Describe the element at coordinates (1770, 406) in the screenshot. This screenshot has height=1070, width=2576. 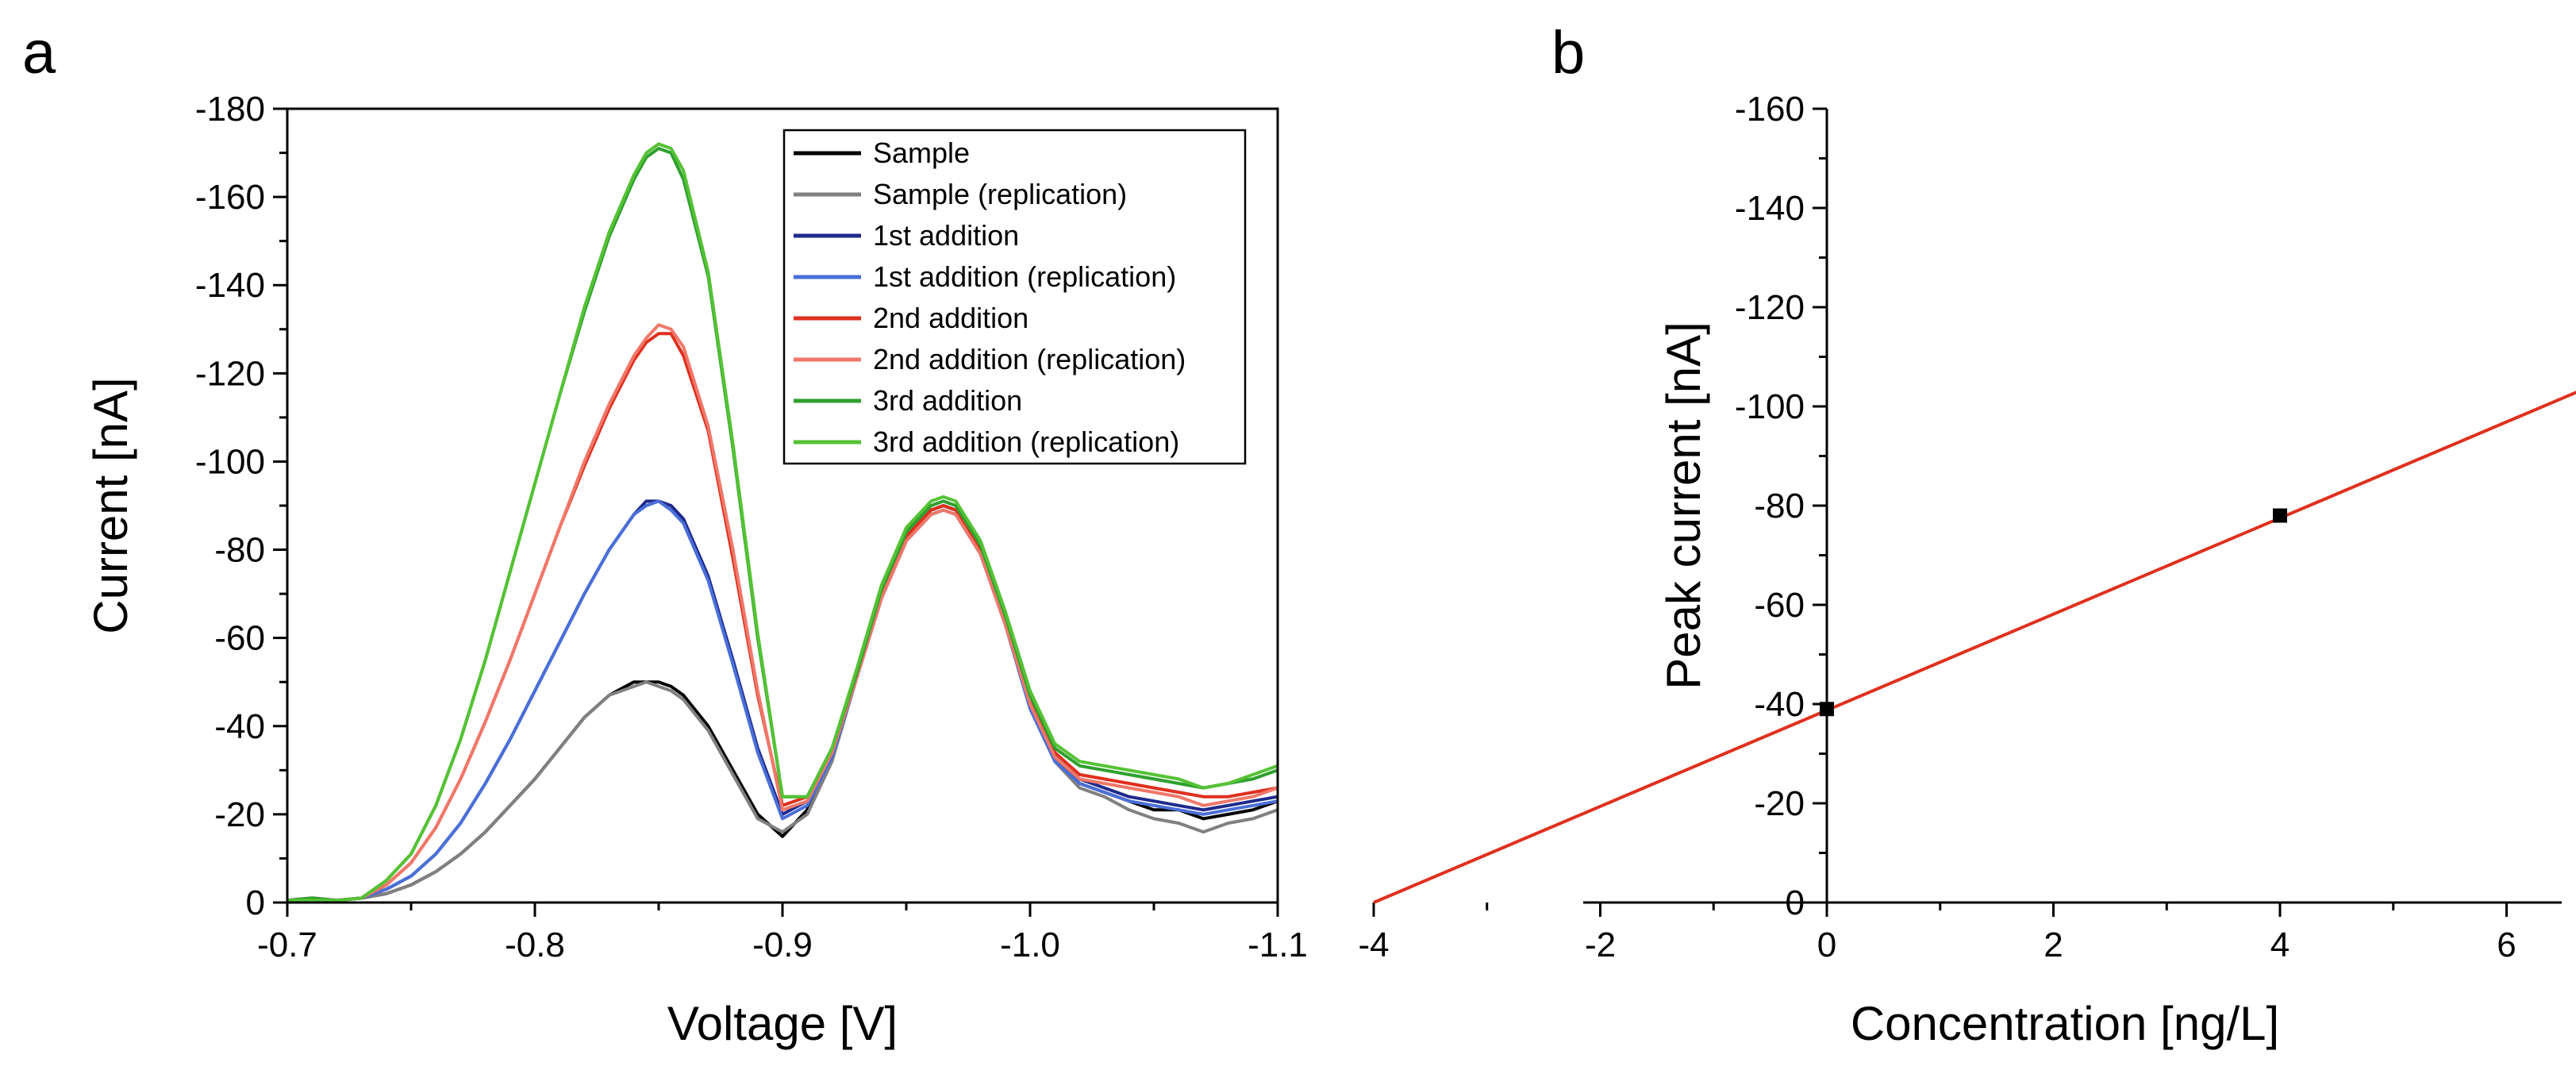
I see `chart-b-y-tick-label: -100` at that location.